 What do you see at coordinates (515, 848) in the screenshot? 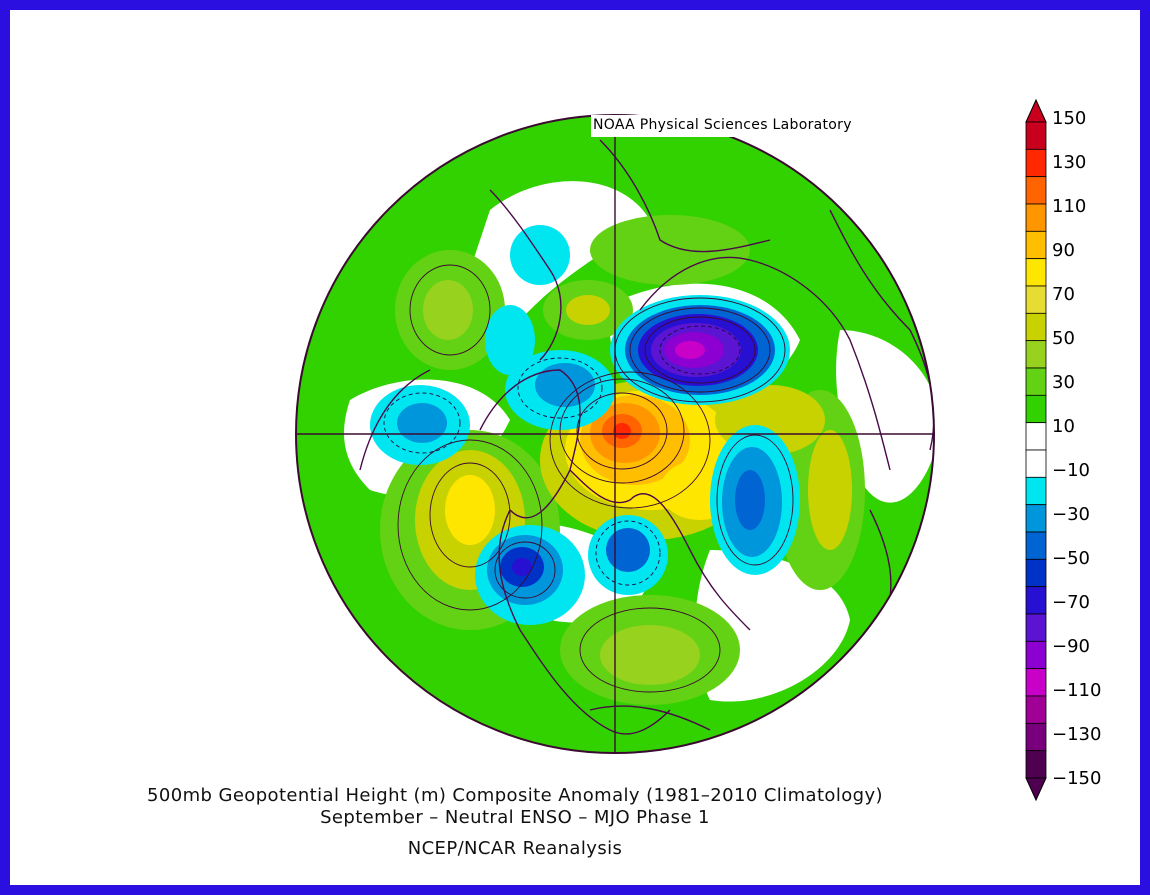
I see `data-source: NCEP/NCAR Reanalysis` at bounding box center [515, 848].